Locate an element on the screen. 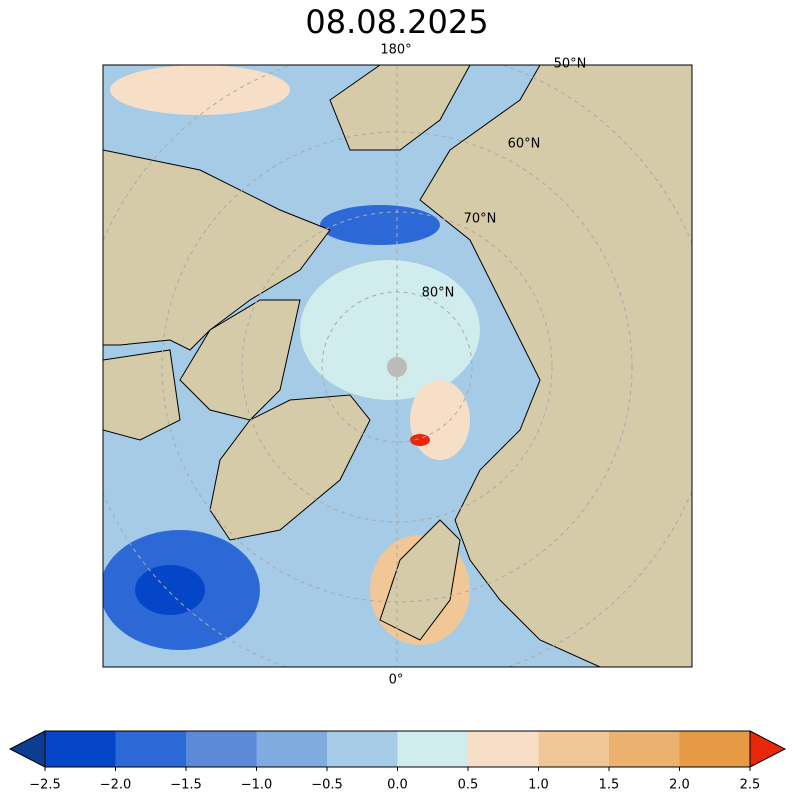  map-label: 50°N is located at coordinates (570, 64).